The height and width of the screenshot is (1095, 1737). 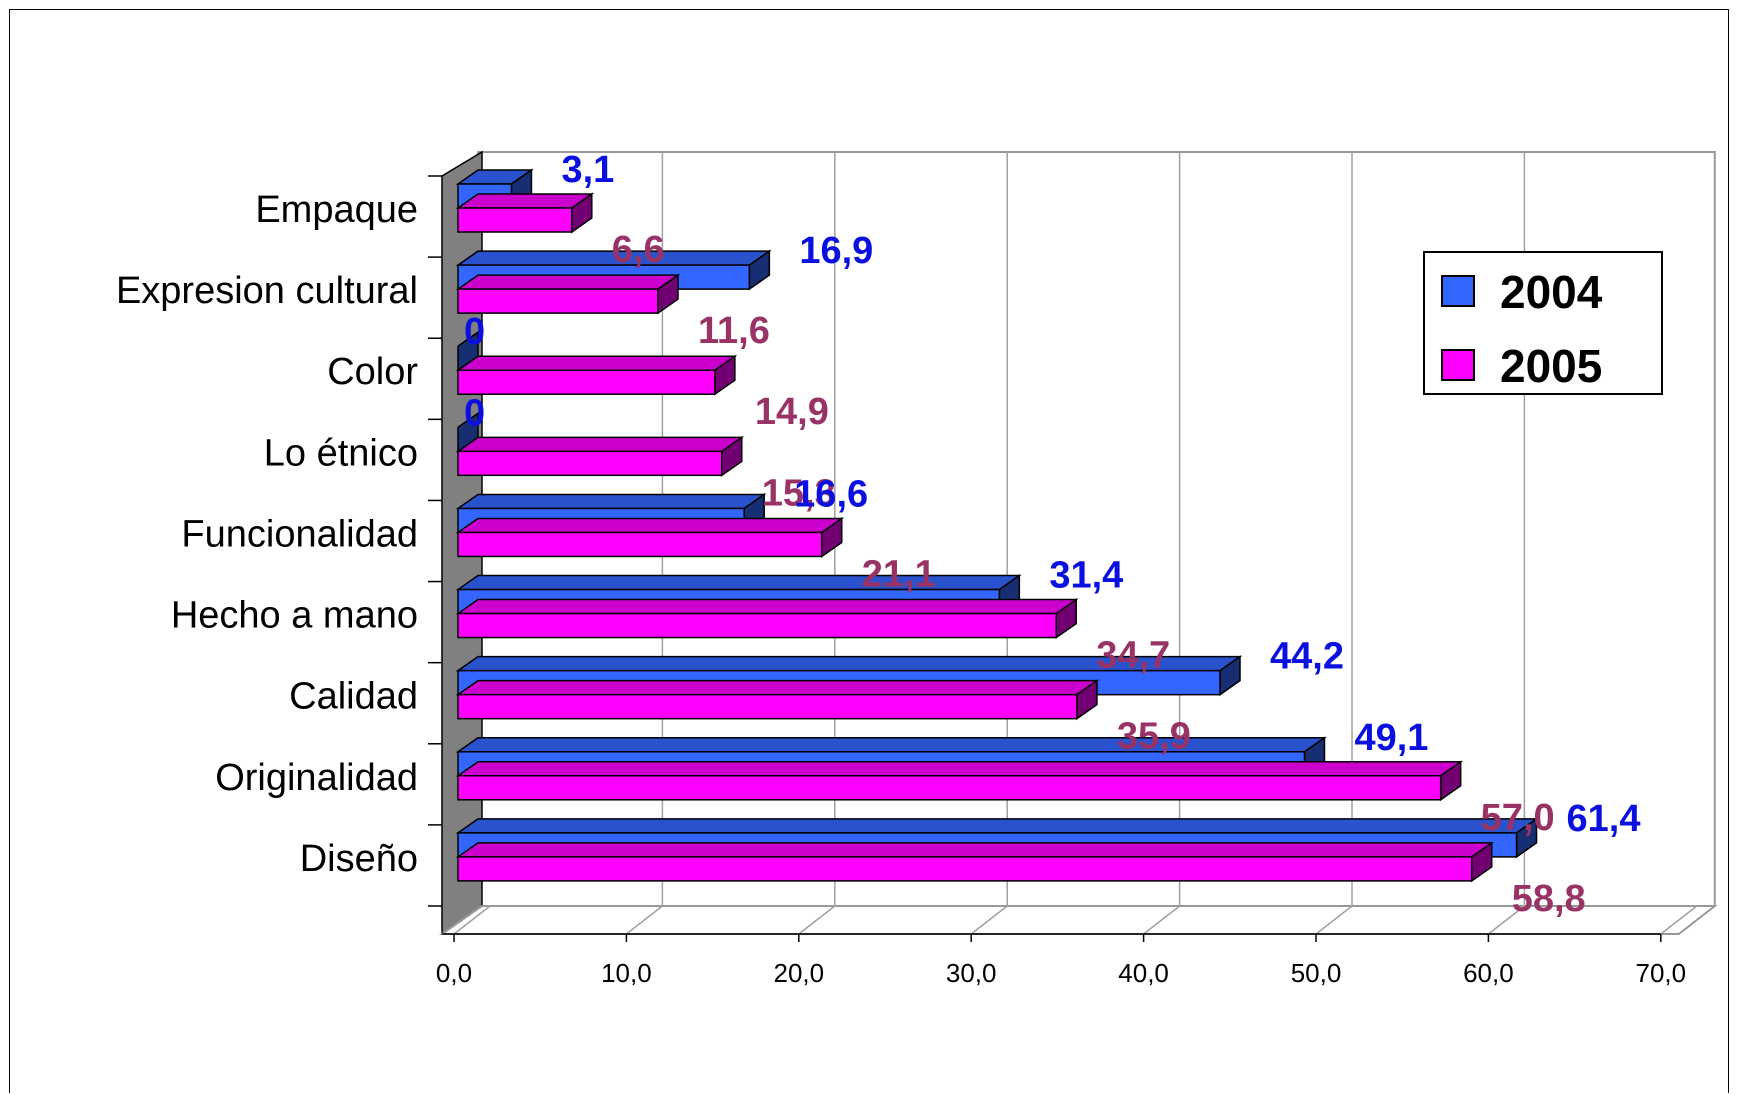 What do you see at coordinates (294, 616) in the screenshot?
I see `category-label: Hecho a mano` at bounding box center [294, 616].